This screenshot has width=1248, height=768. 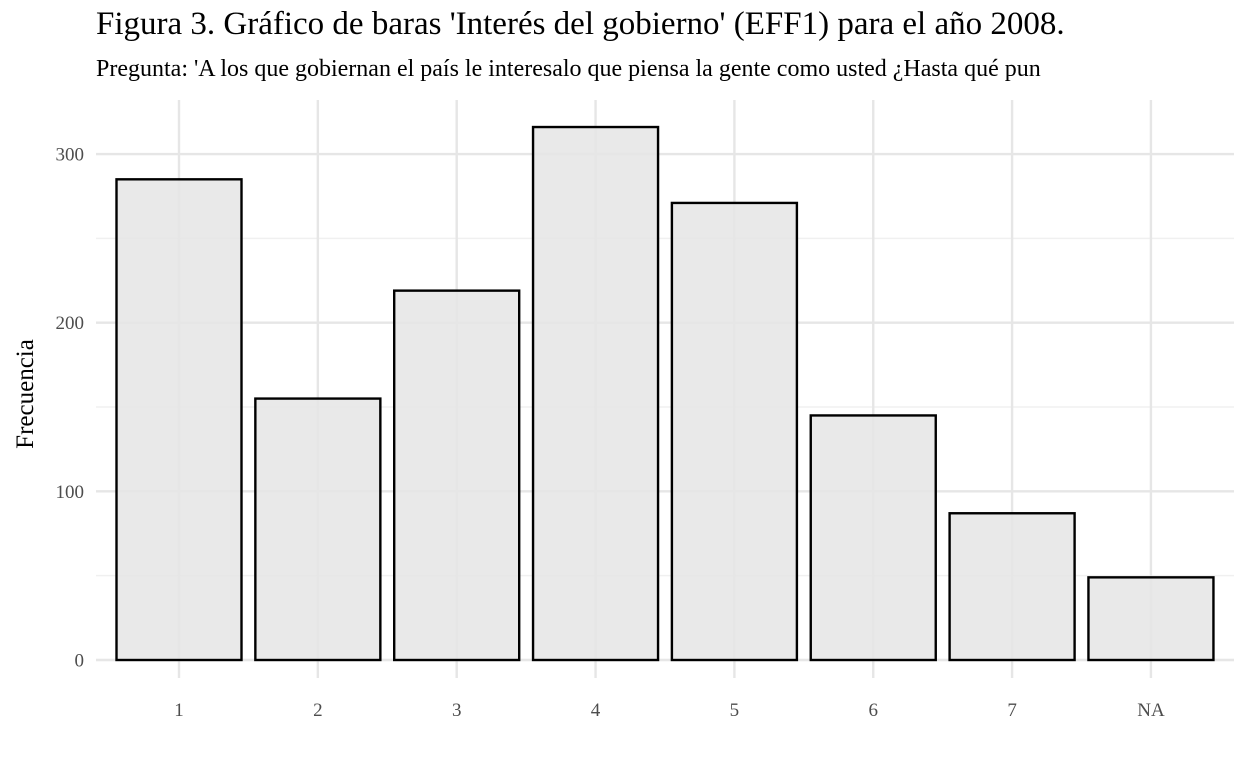 What do you see at coordinates (80, 661) in the screenshot?
I see `y-tick-label: 0` at bounding box center [80, 661].